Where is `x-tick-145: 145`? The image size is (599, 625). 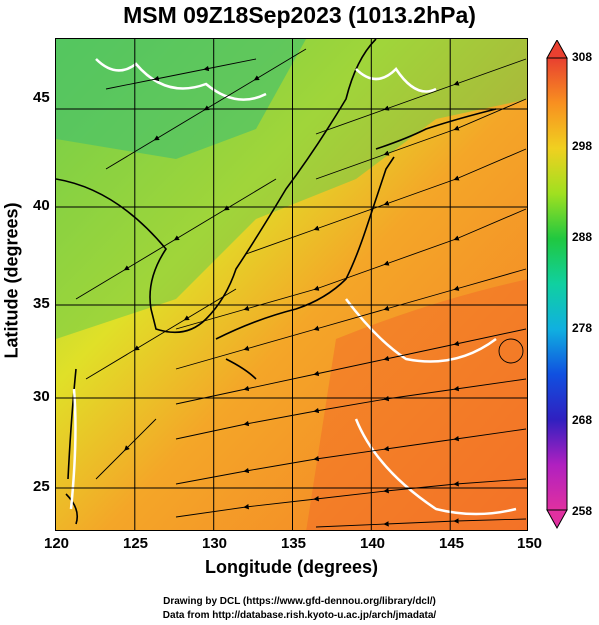
x-tick-145: 145 is located at coordinates (452, 543).